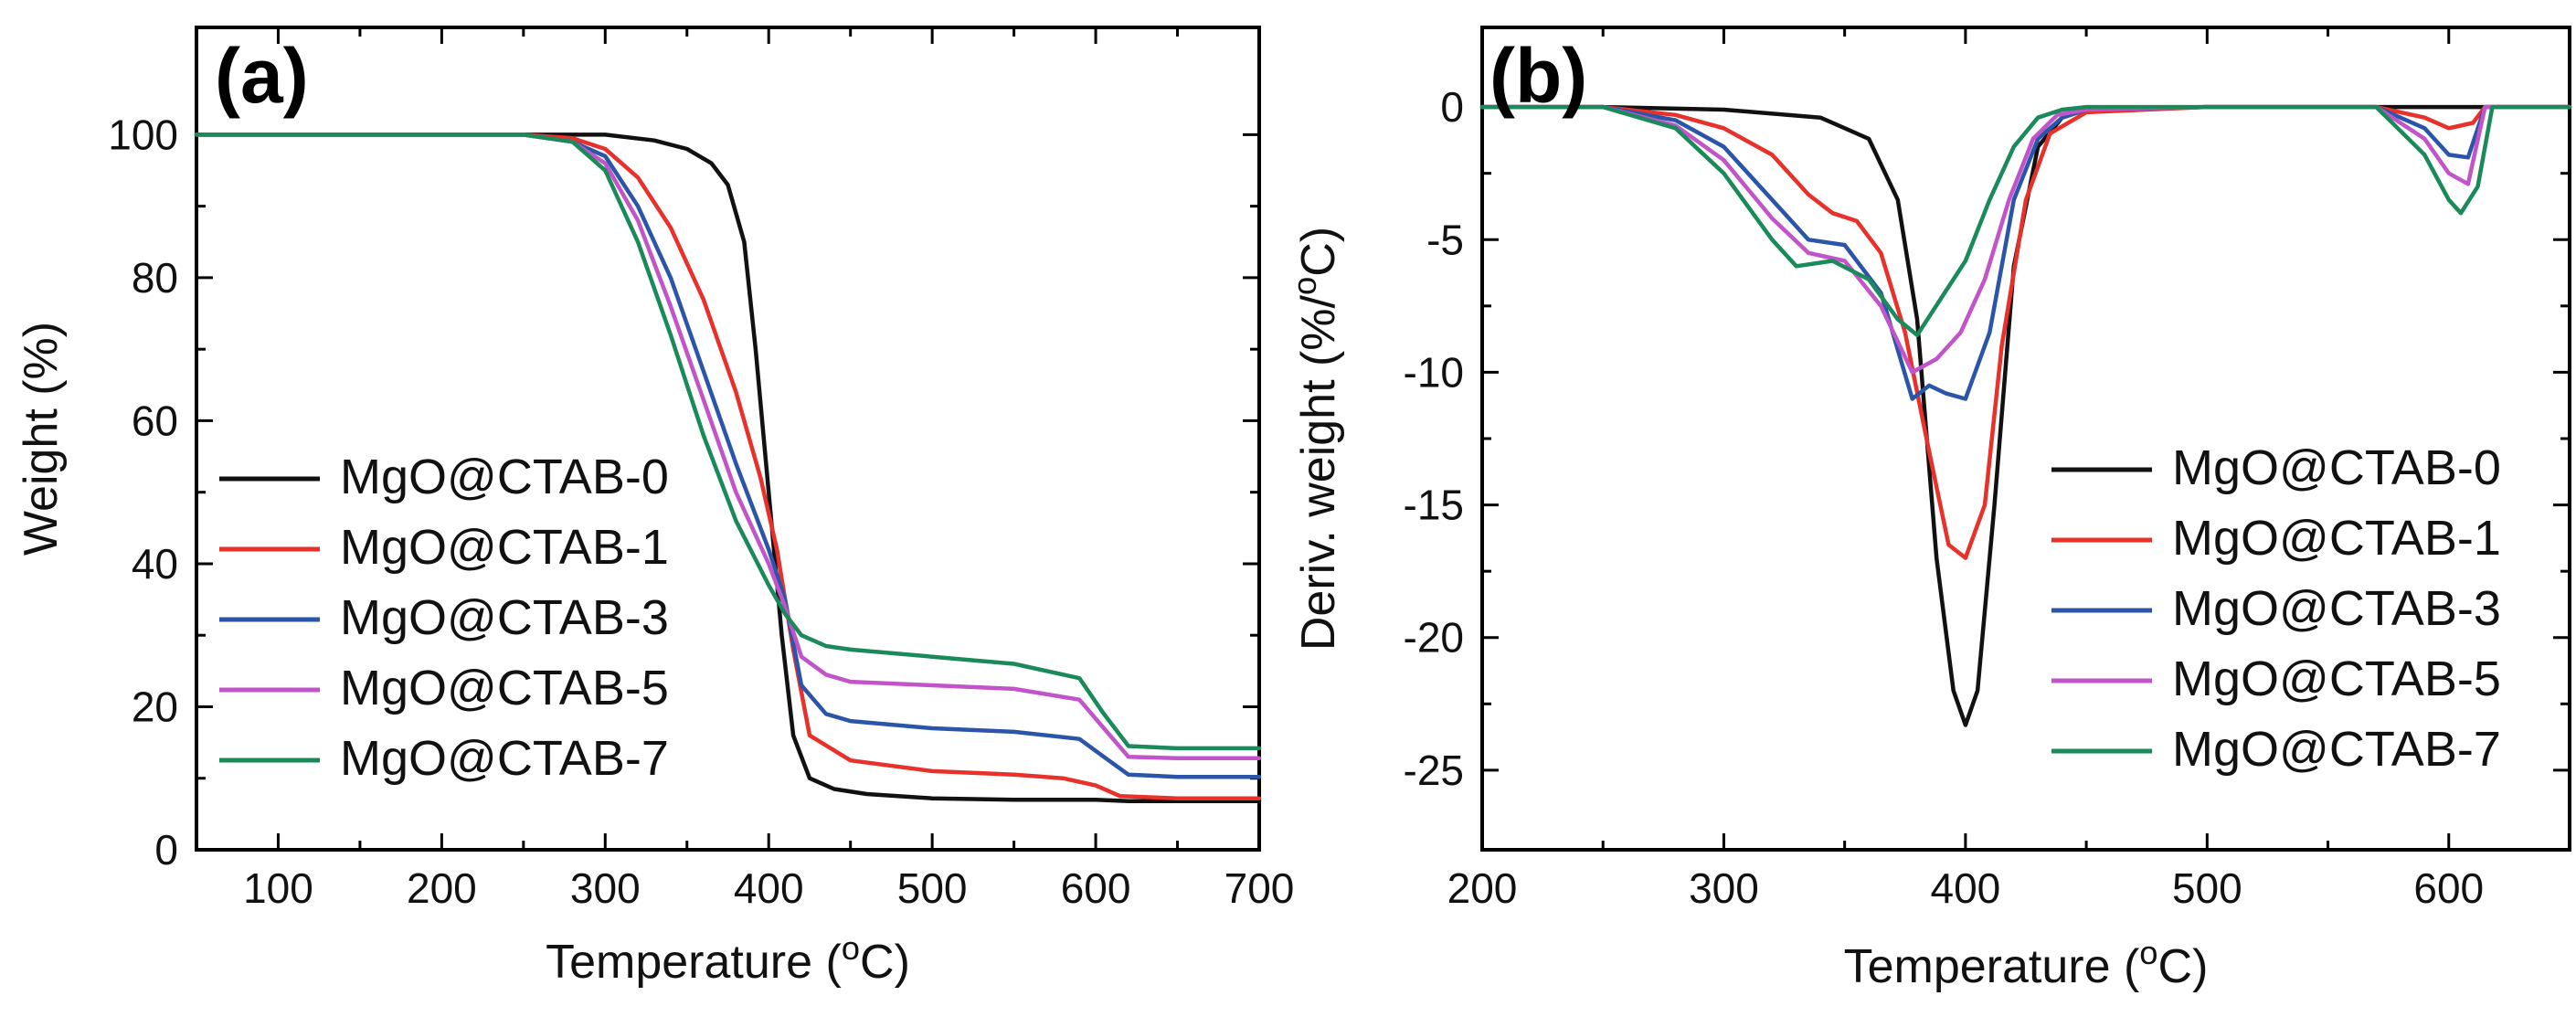 The width and height of the screenshot is (2576, 1017). I want to click on y-tick-label: 100, so click(143, 134).